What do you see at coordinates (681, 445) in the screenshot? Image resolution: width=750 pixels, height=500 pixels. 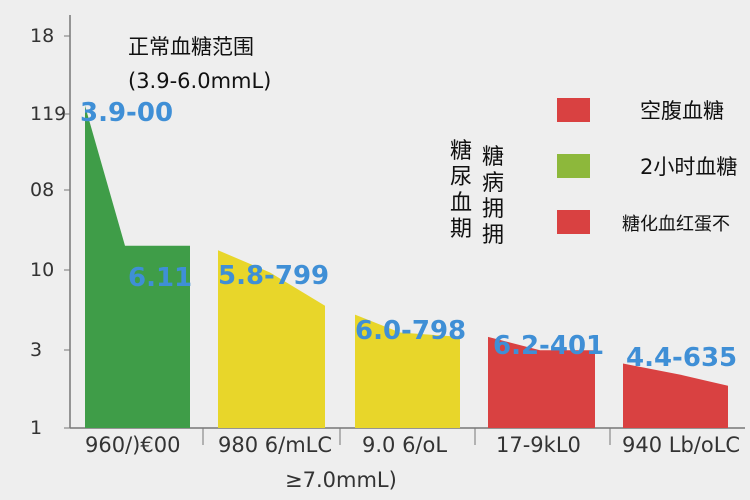 I see `x-tick-label: 940 Lb/oLC` at bounding box center [681, 445].